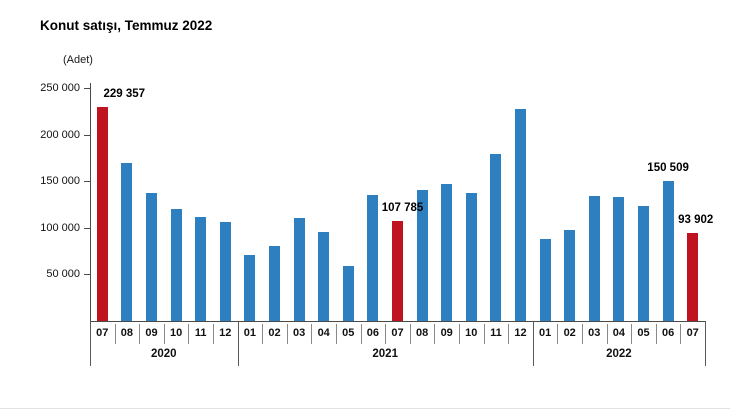 This screenshot has width=730, height=420. What do you see at coordinates (126, 25) in the screenshot?
I see `chart-title: Konut satışı, Temmuz 2022` at bounding box center [126, 25].